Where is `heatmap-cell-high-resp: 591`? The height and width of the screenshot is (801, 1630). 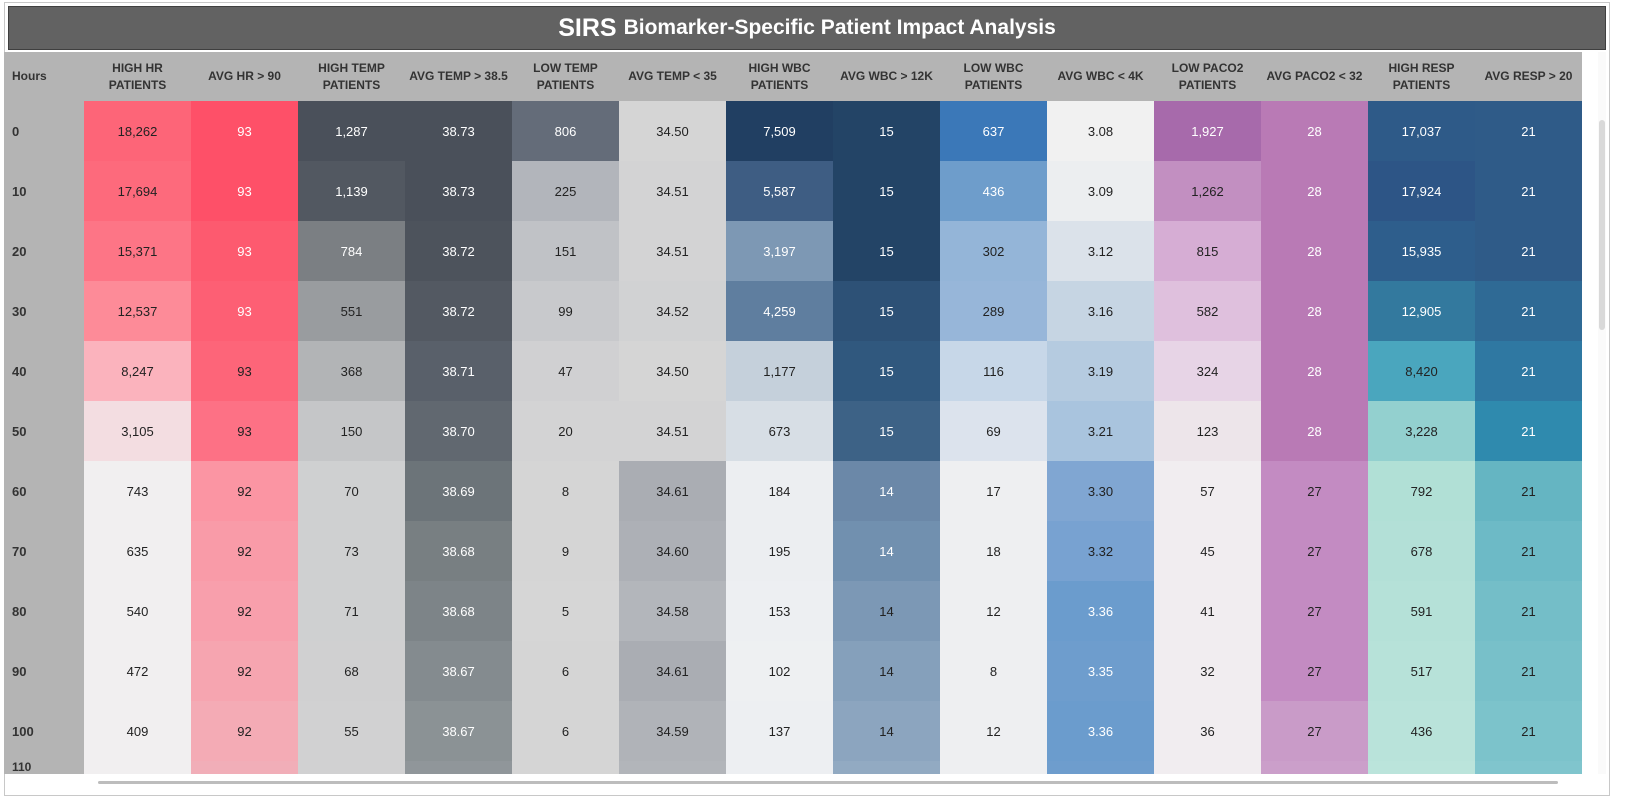
heatmap-cell-high-resp: 591 is located at coordinates (1421, 611).